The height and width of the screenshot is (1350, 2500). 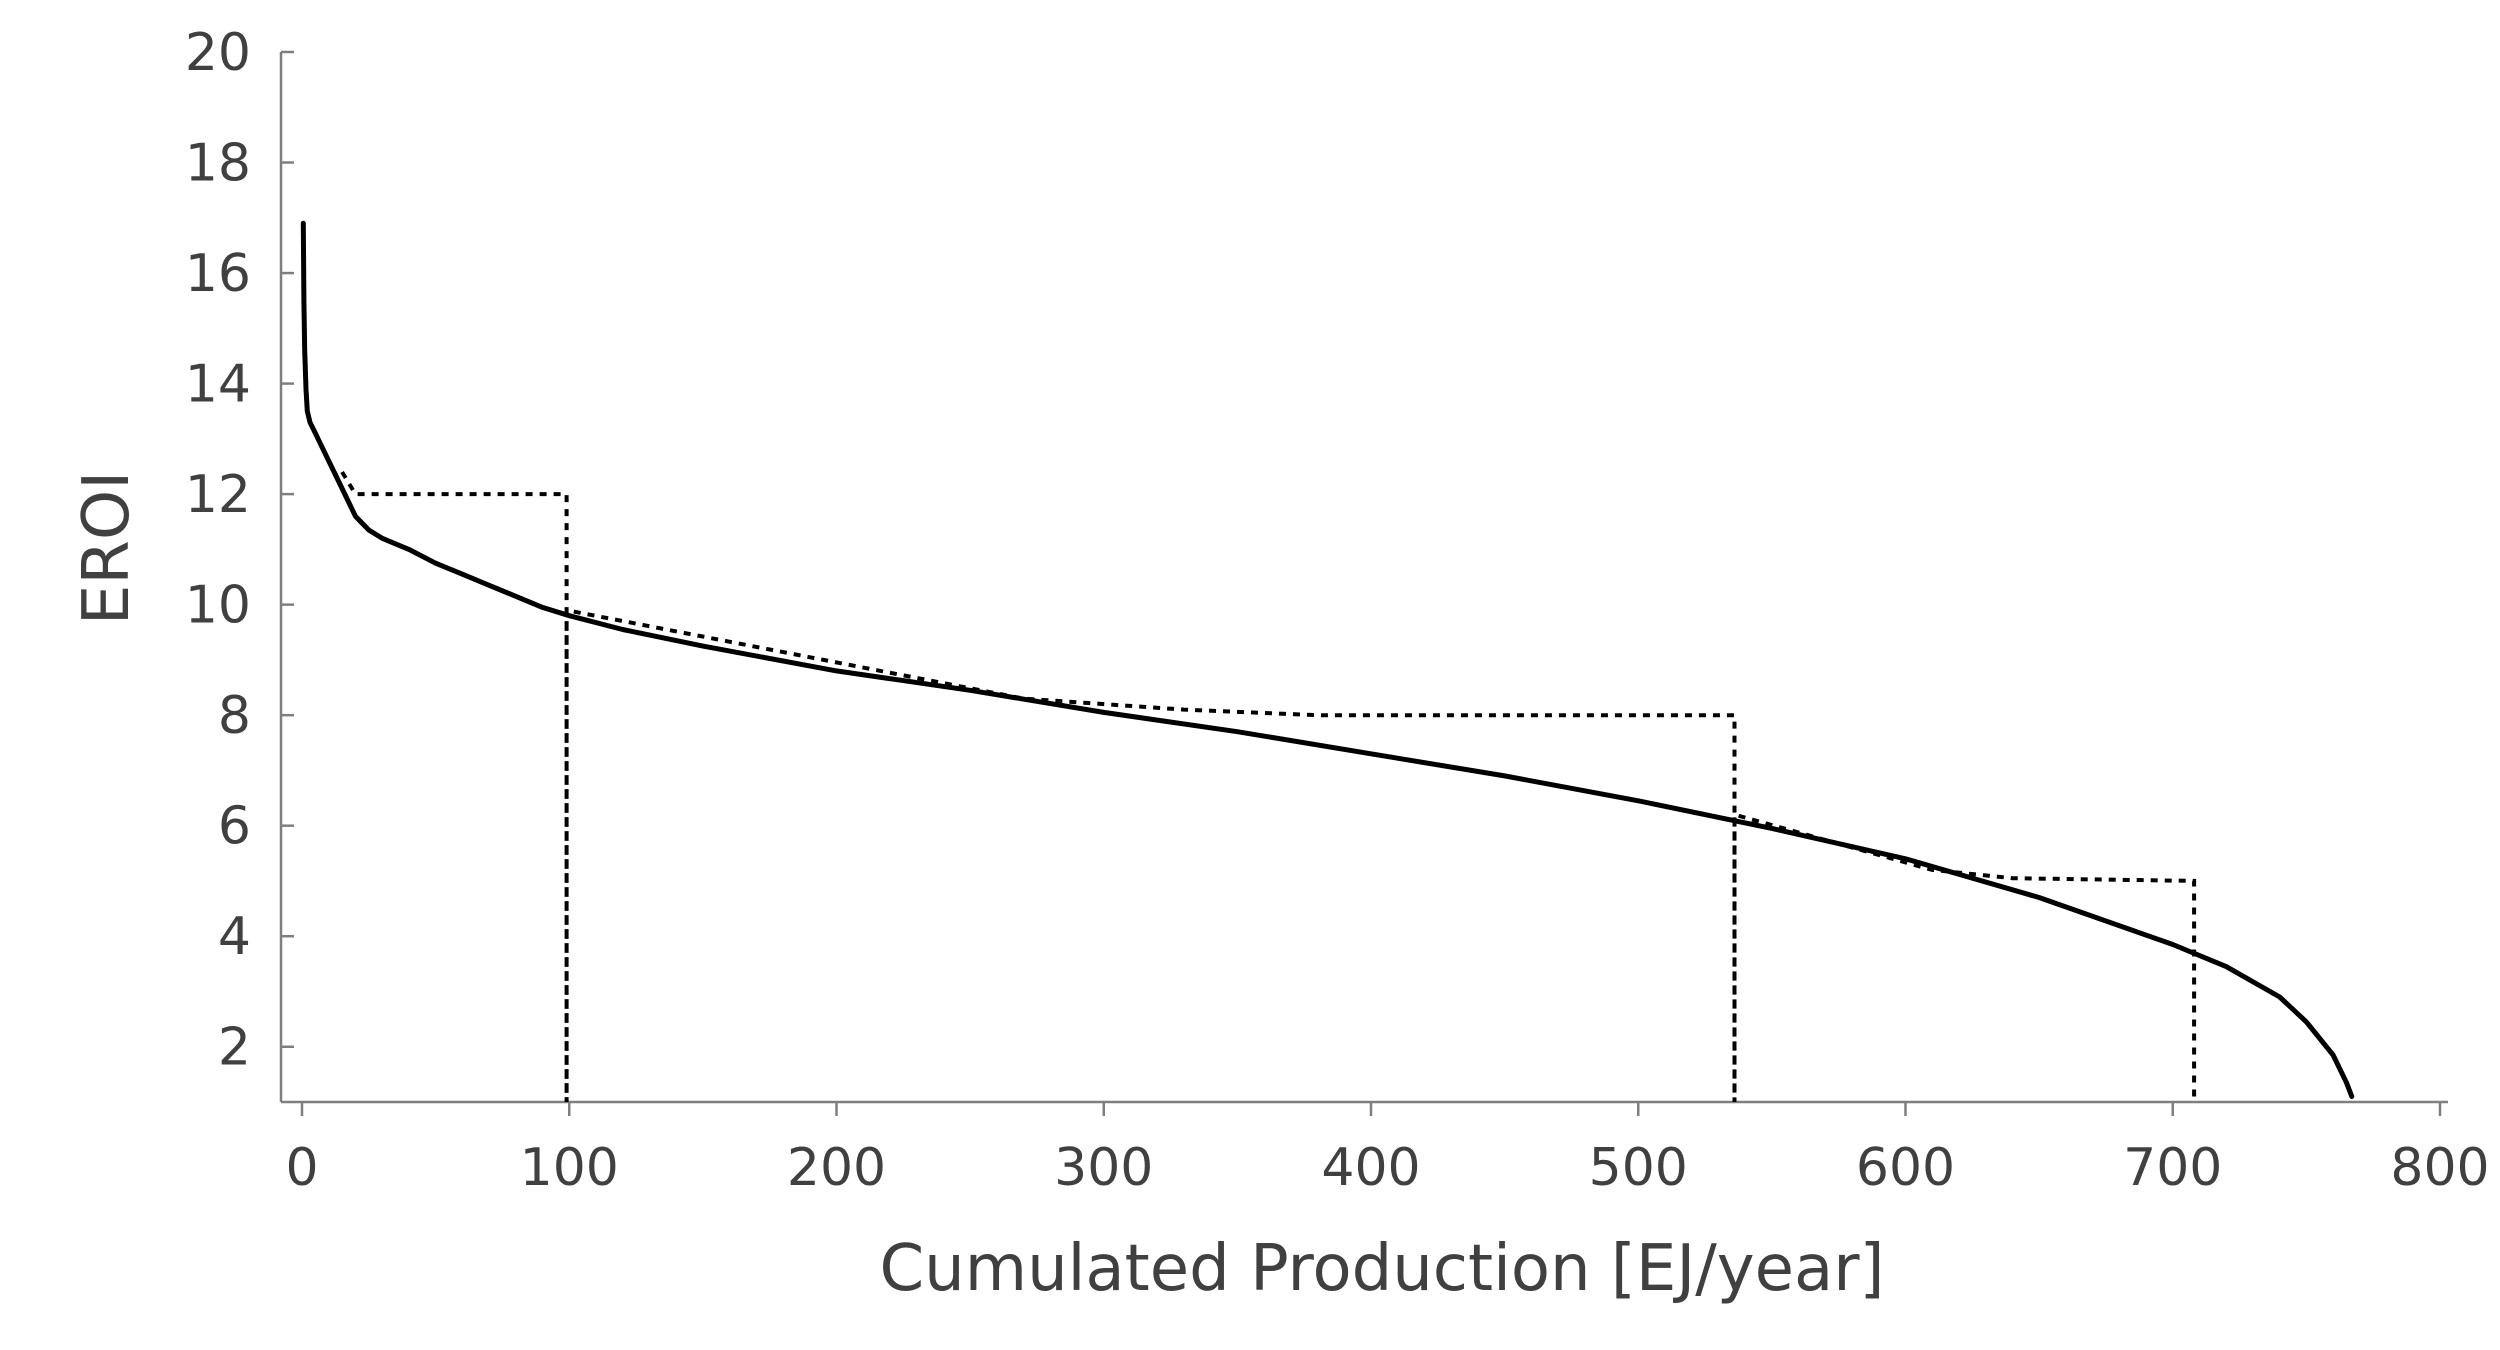 What do you see at coordinates (1103, 1168) in the screenshot?
I see `x-tick-label: 300` at bounding box center [1103, 1168].